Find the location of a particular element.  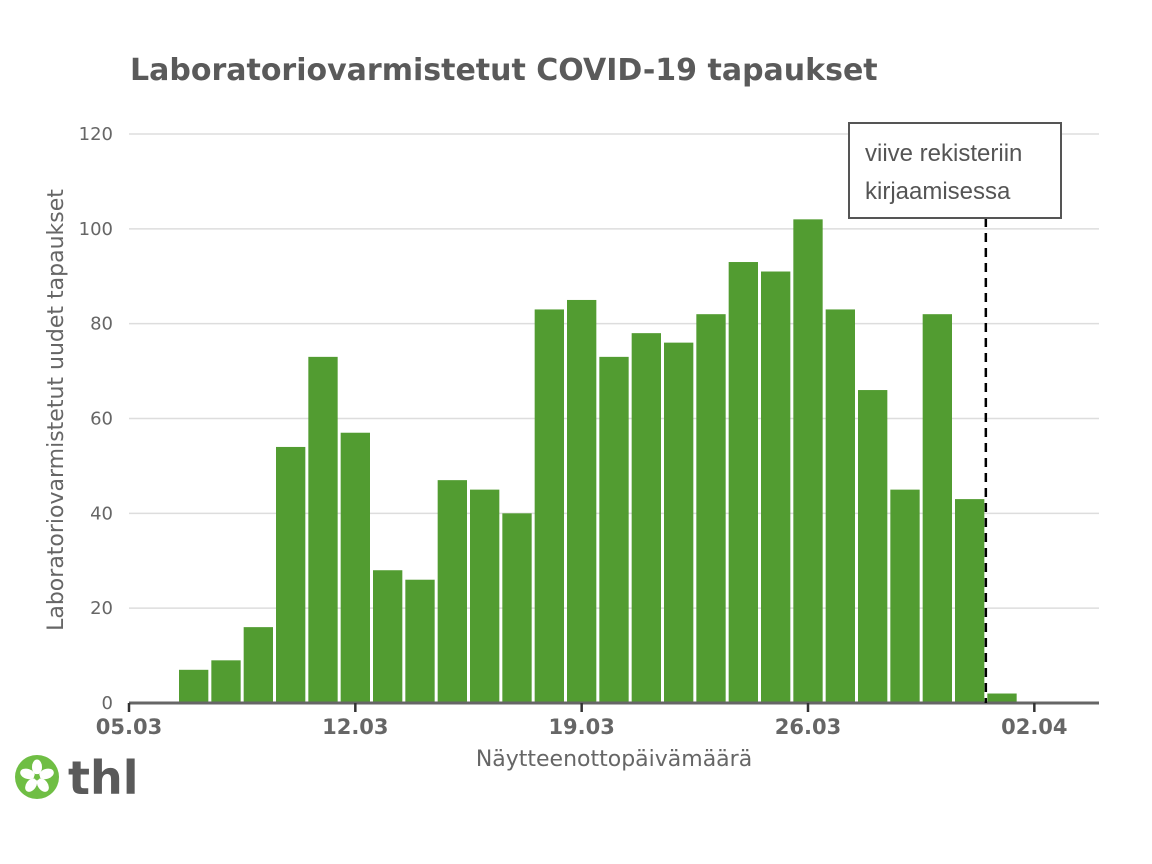

x-axis-ticks: 05.03 12.03 19.03 26.03 02.04 is located at coordinates (582, 721).